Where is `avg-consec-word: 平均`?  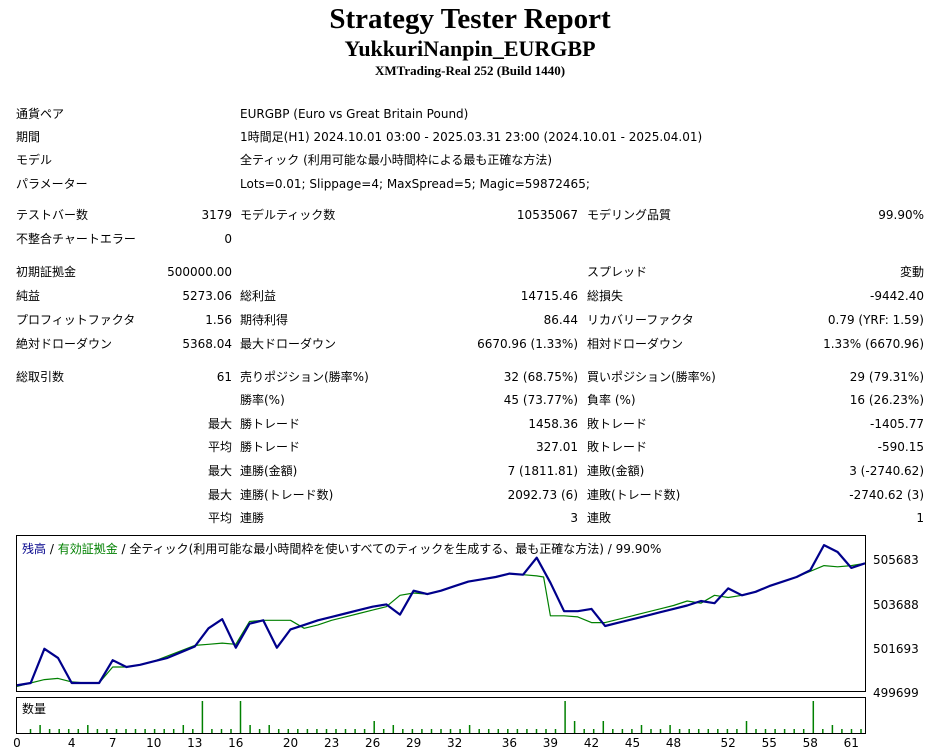
avg-consec-word: 平均 is located at coordinates (219, 518).